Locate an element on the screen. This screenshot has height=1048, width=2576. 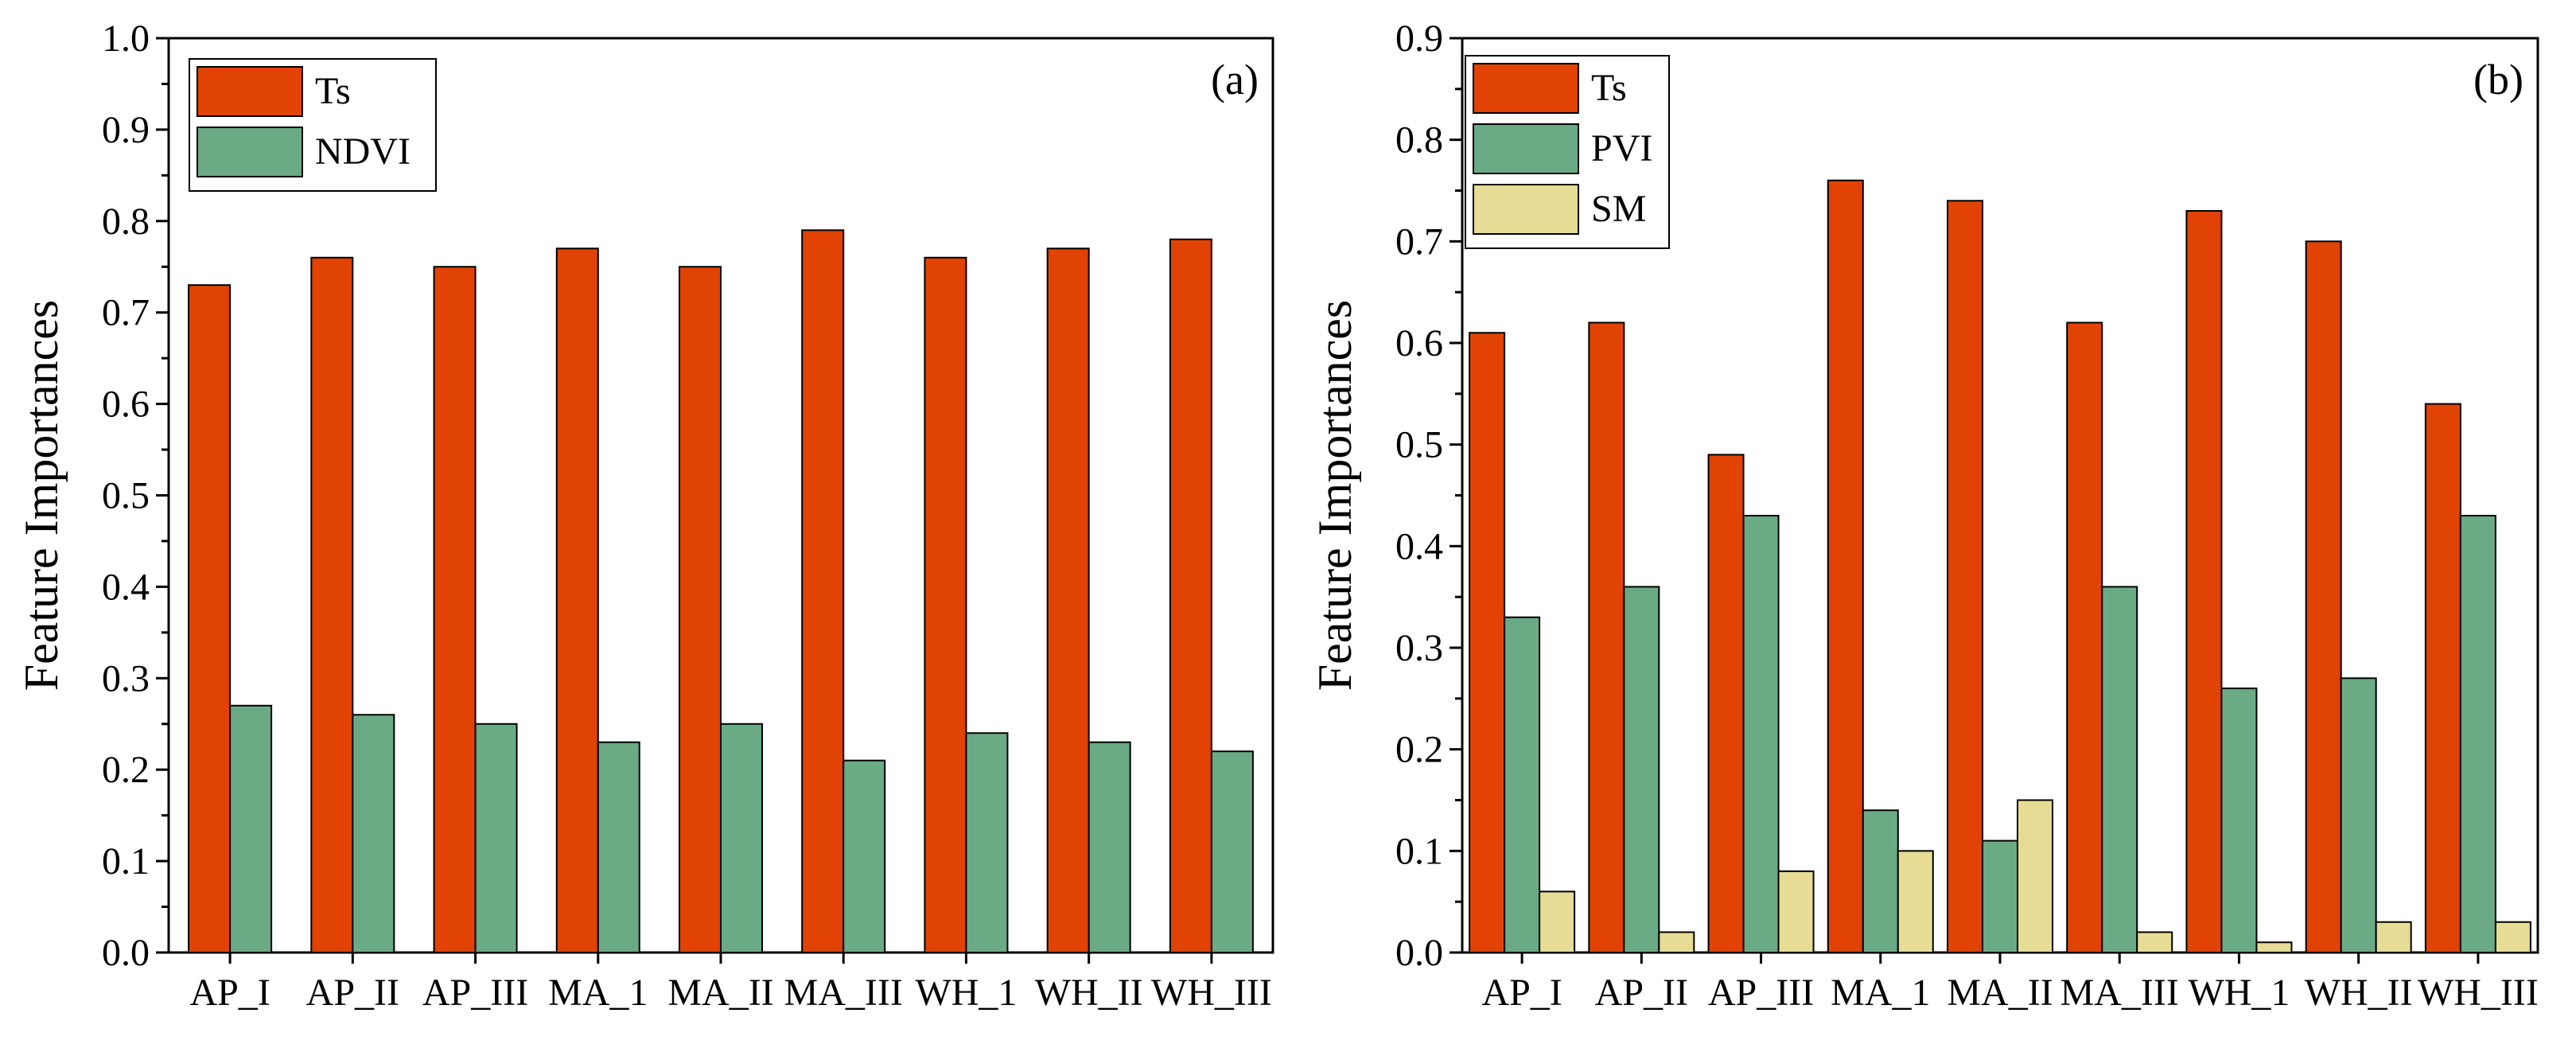
bar-pvi-ap_ii is located at coordinates (1642, 770).